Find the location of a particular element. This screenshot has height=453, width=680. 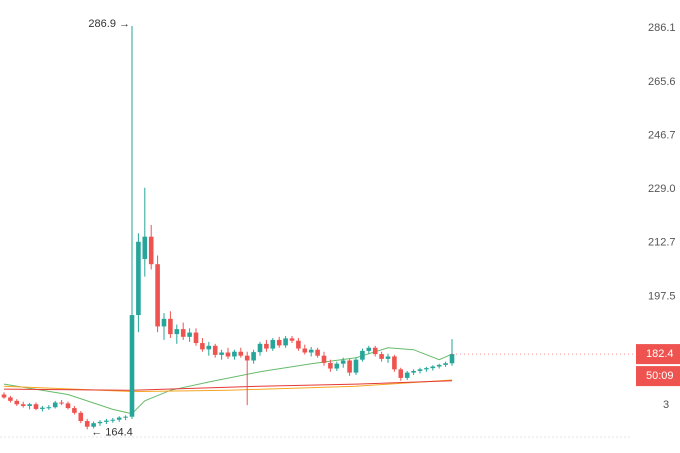

y-tick-label: 286.1 is located at coordinates (662, 28).